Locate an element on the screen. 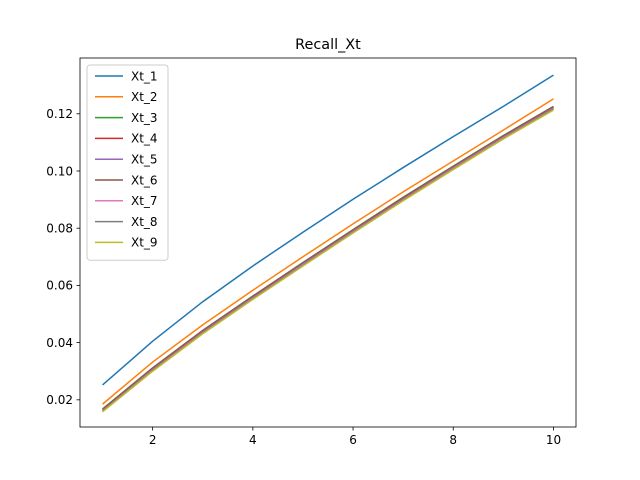 This screenshot has width=640, height=480. legend-label: Xt_1 is located at coordinates (144, 76).